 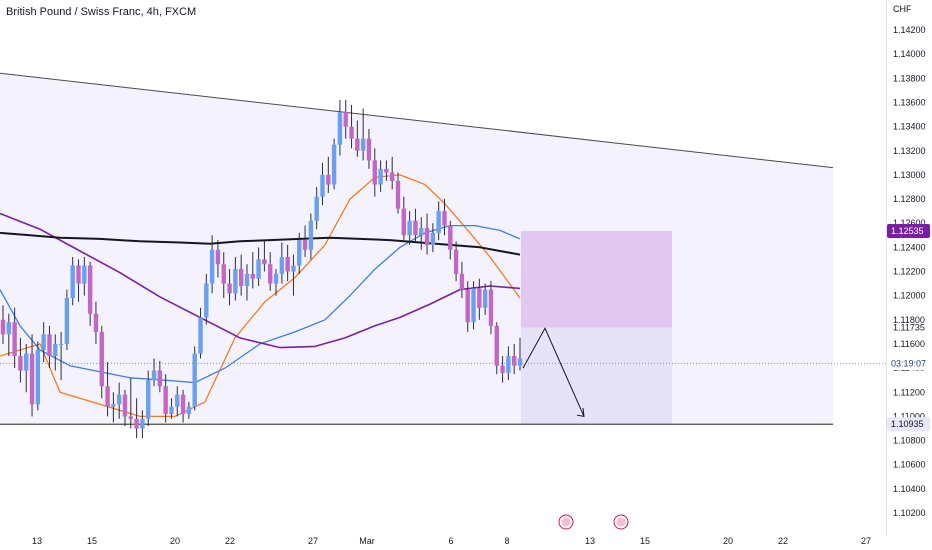 I want to click on x-tick-label: Mar, so click(x=367, y=541).